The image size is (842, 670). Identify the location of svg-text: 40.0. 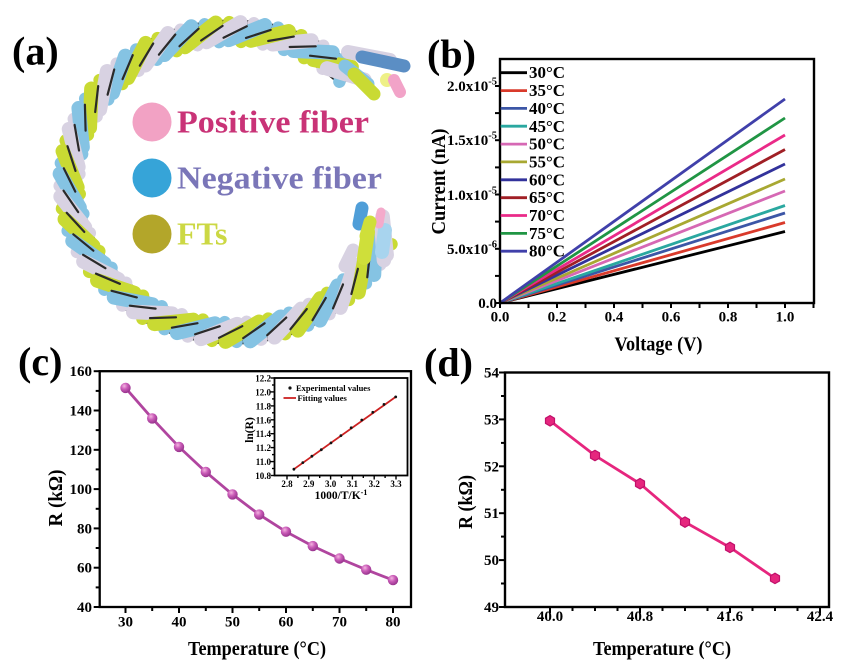
(550, 617).